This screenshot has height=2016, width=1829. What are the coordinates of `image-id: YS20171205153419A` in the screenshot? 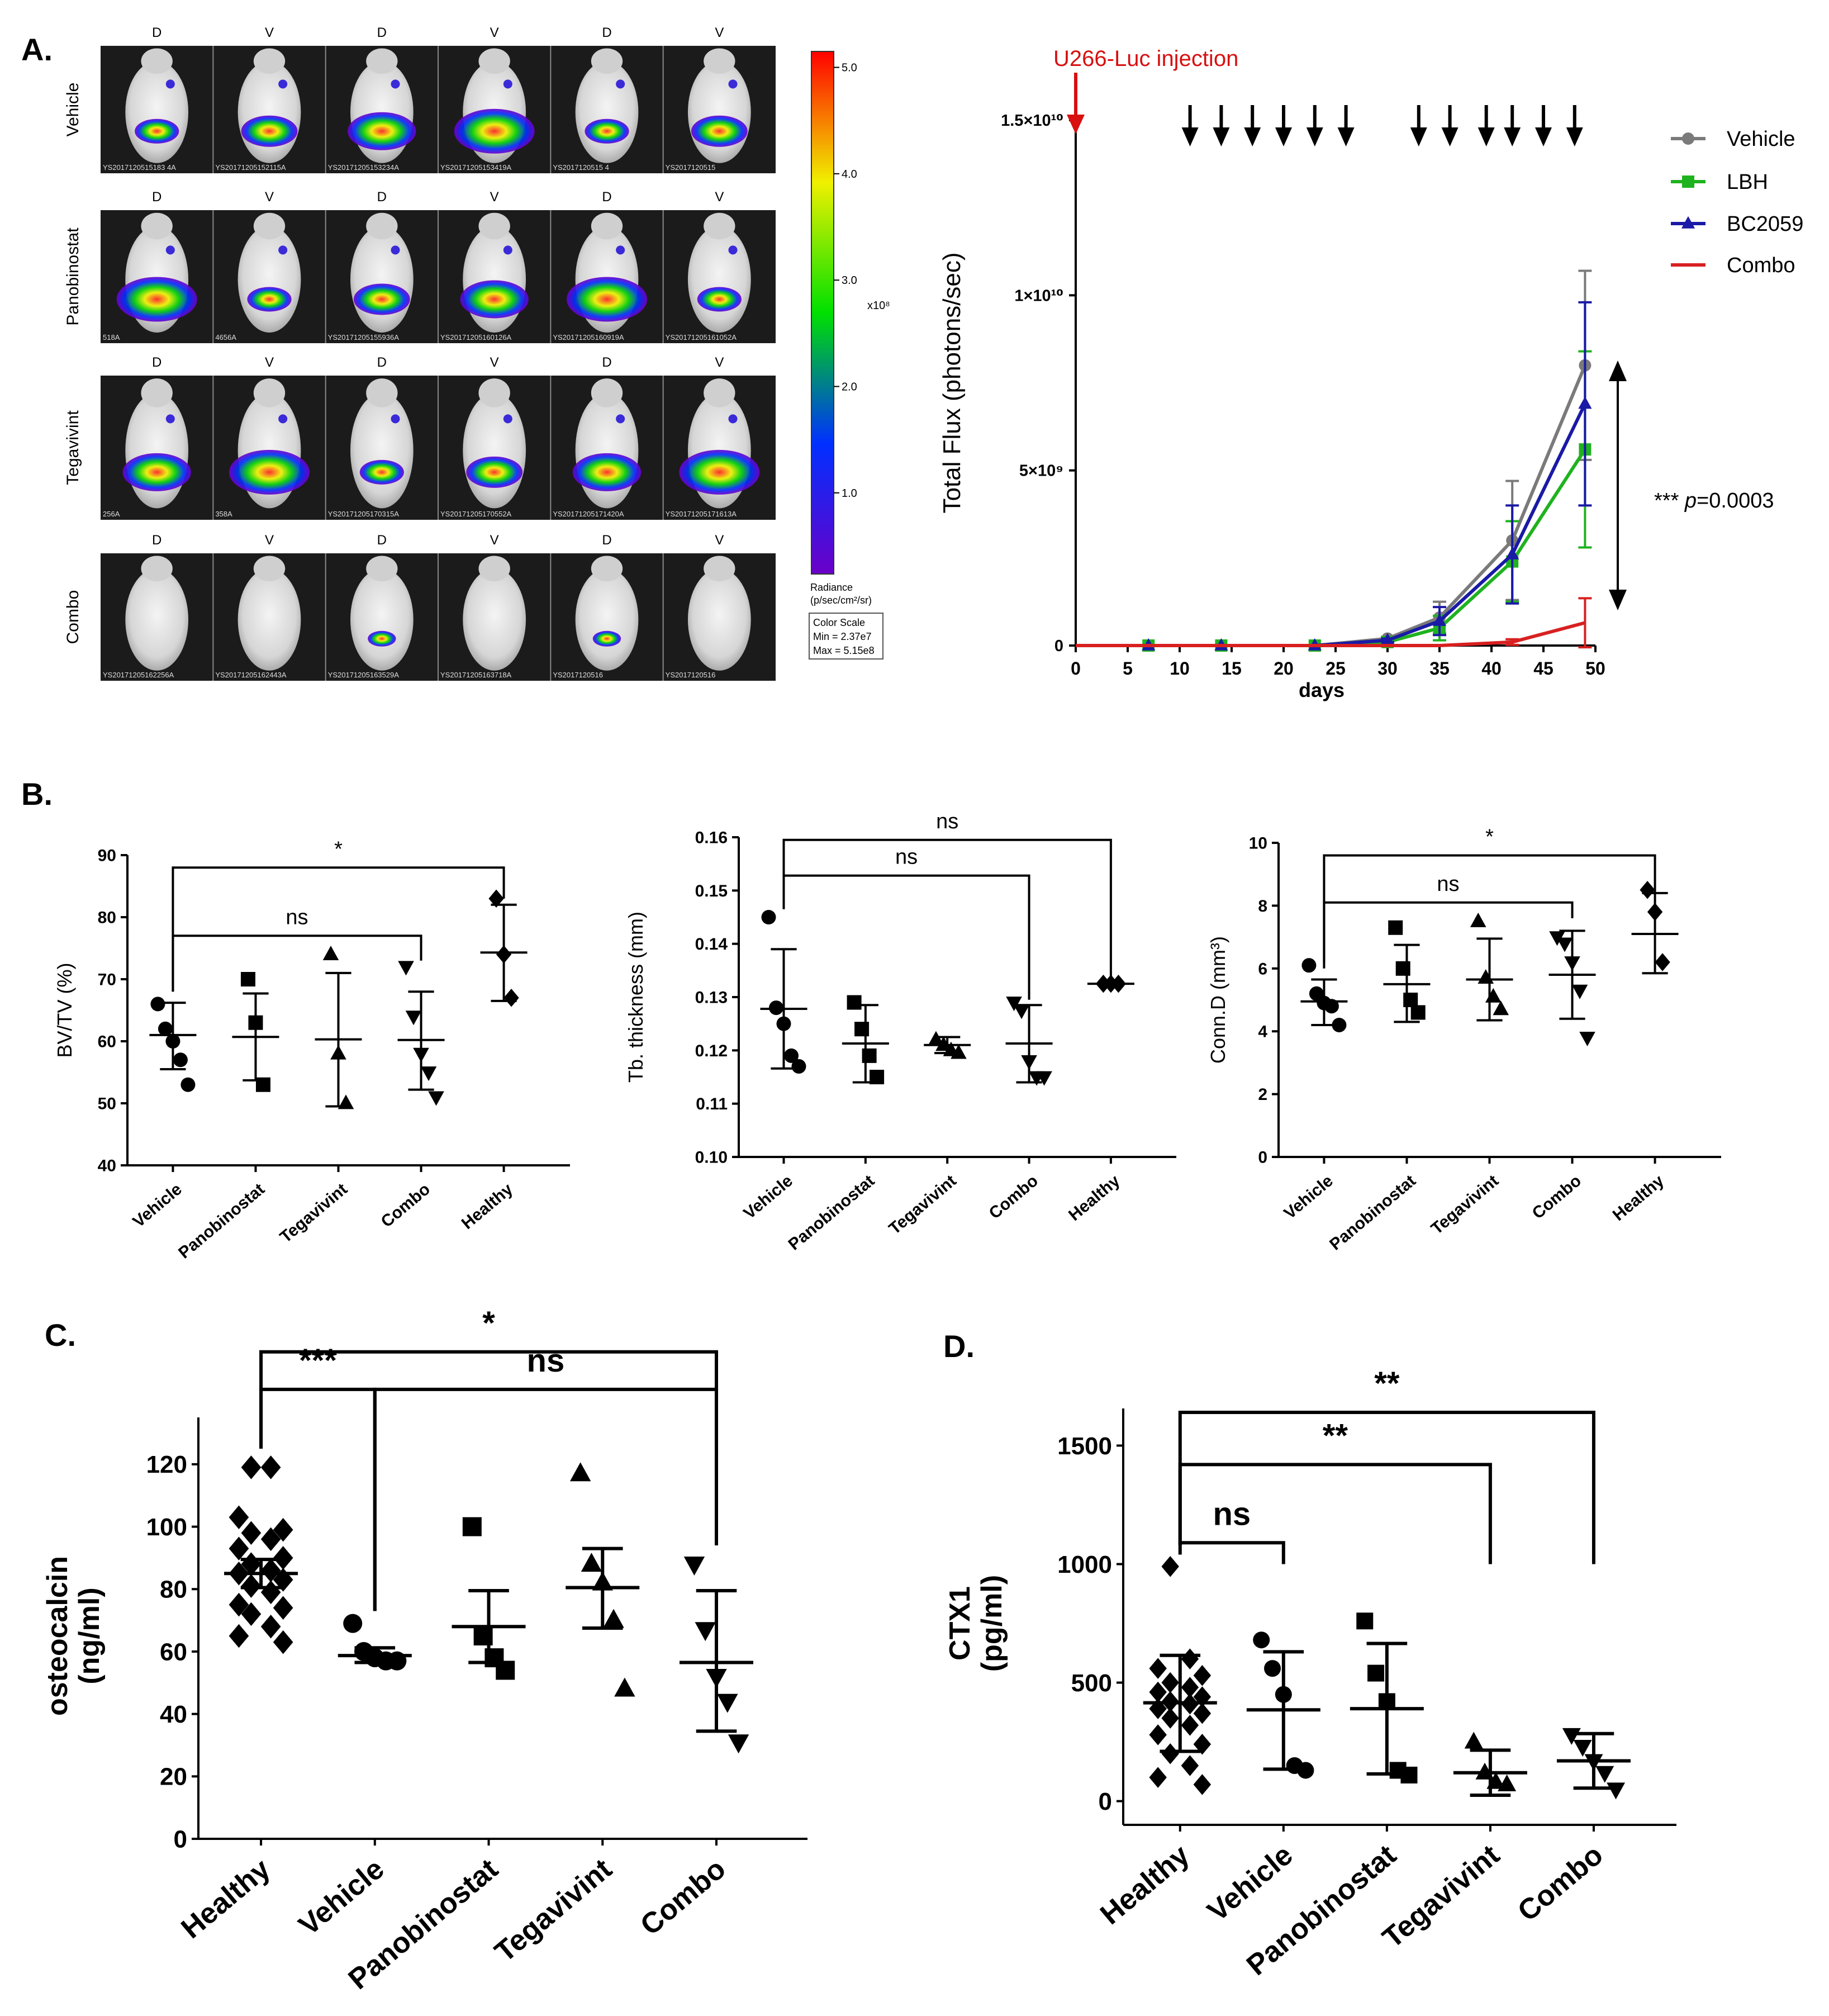 It's located at (476, 167).